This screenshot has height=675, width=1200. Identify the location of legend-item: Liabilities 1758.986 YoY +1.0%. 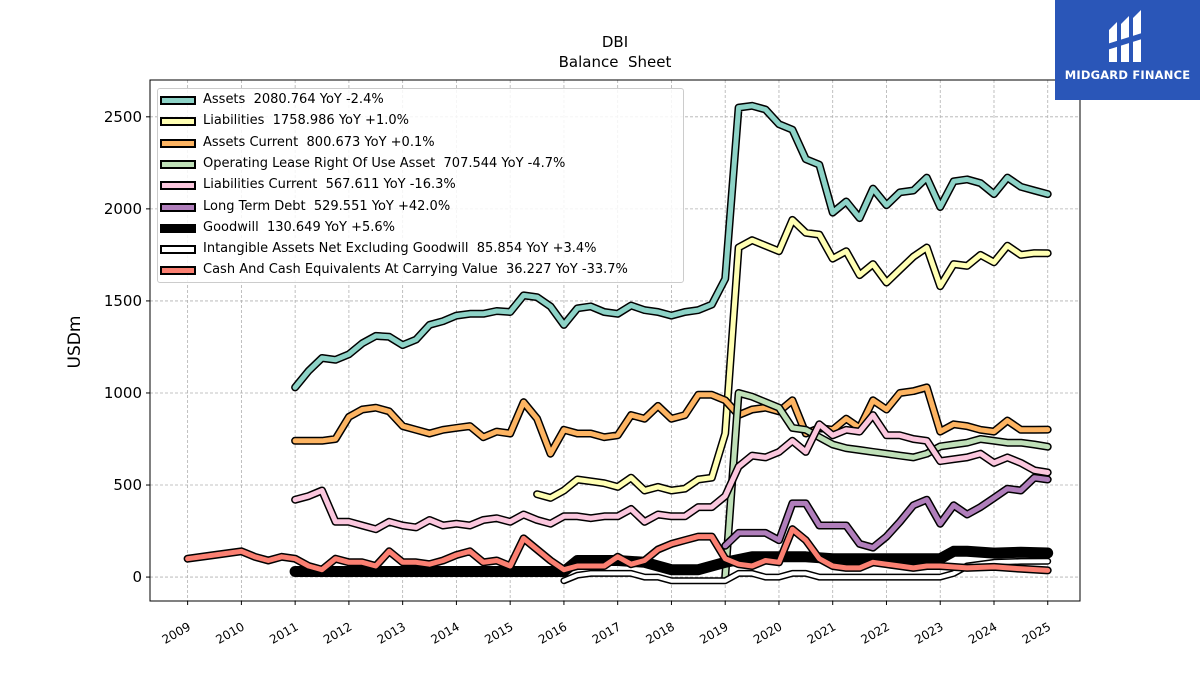
(420, 122).